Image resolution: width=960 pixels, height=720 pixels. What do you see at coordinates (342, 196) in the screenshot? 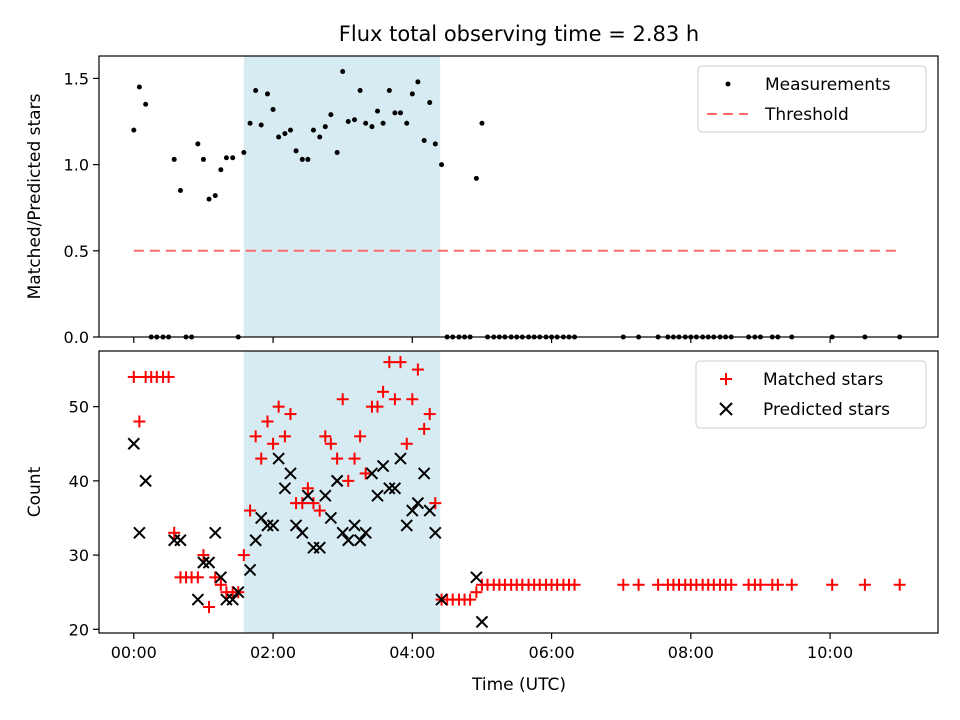
I see `observing-window-shade` at bounding box center [342, 196].